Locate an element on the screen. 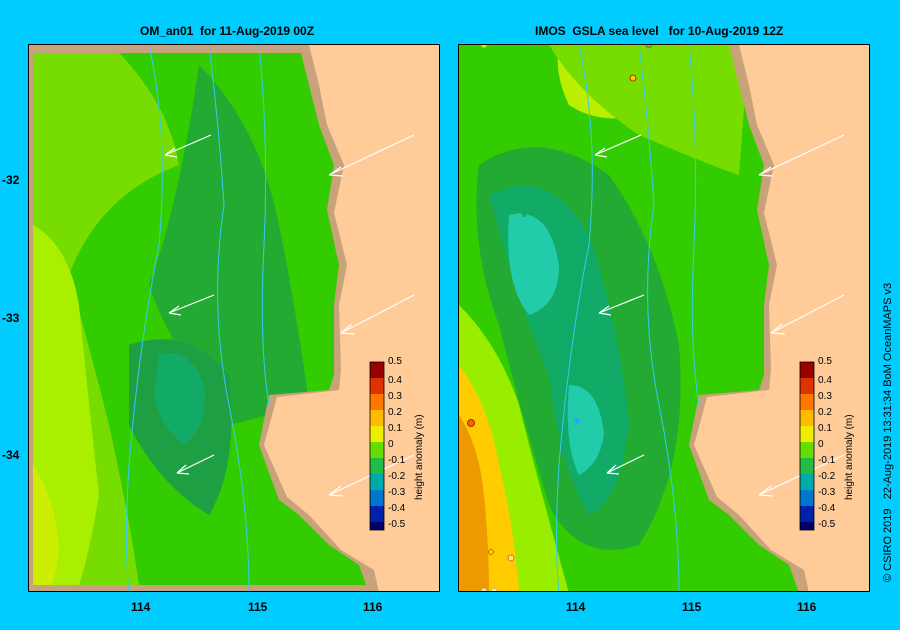  left-colorbar is located at coordinates (377, 446).